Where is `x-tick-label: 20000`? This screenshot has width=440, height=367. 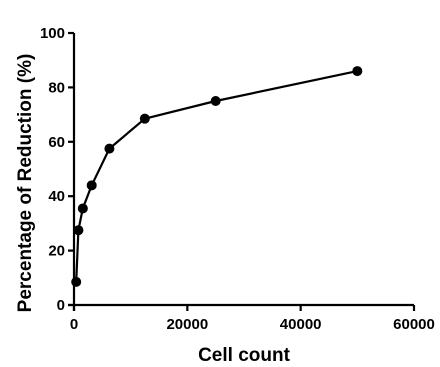 x-tick-label: 20000 is located at coordinates (187, 324).